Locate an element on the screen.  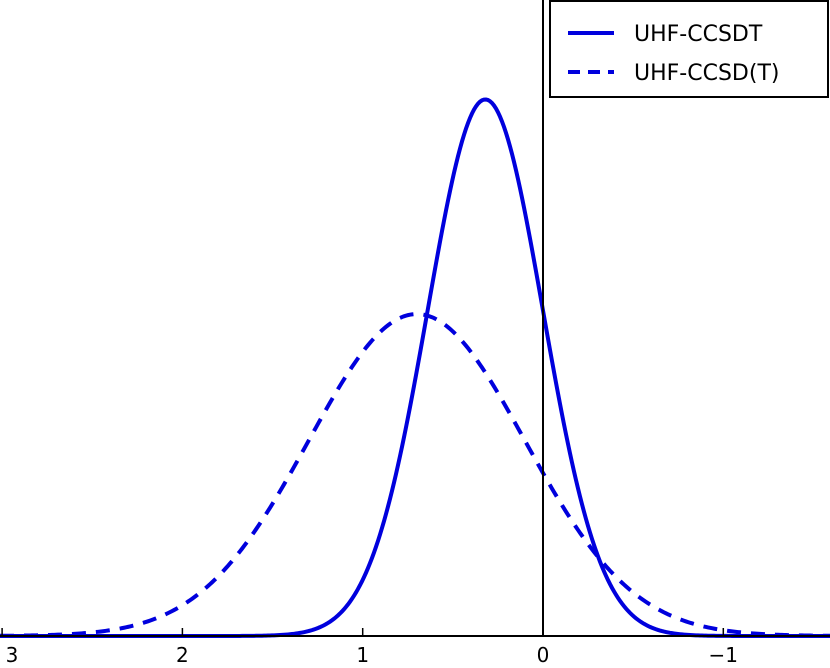
legend-label-0: UHF-CCSDT is located at coordinates (698, 34).